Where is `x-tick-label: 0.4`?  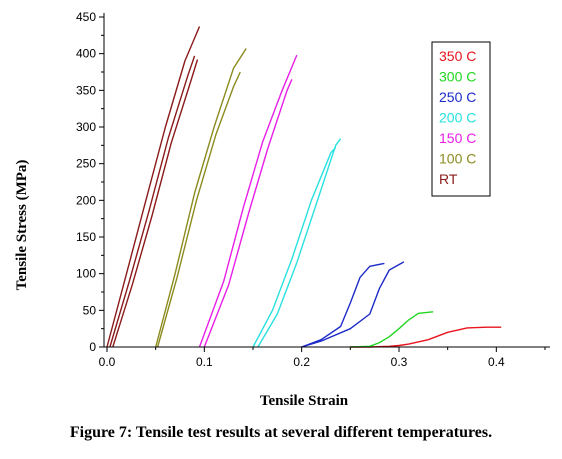
x-tick-label: 0.4 is located at coordinates (496, 362).